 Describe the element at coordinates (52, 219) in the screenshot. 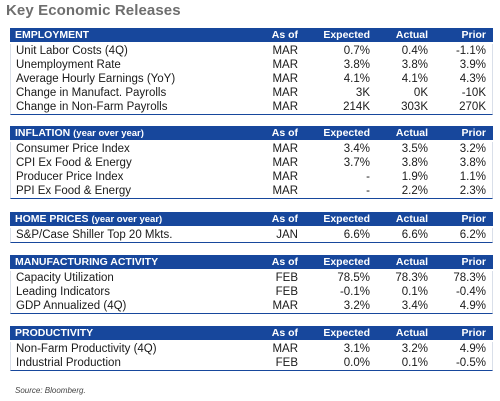

I see `section-name: HOME PRICES` at that location.